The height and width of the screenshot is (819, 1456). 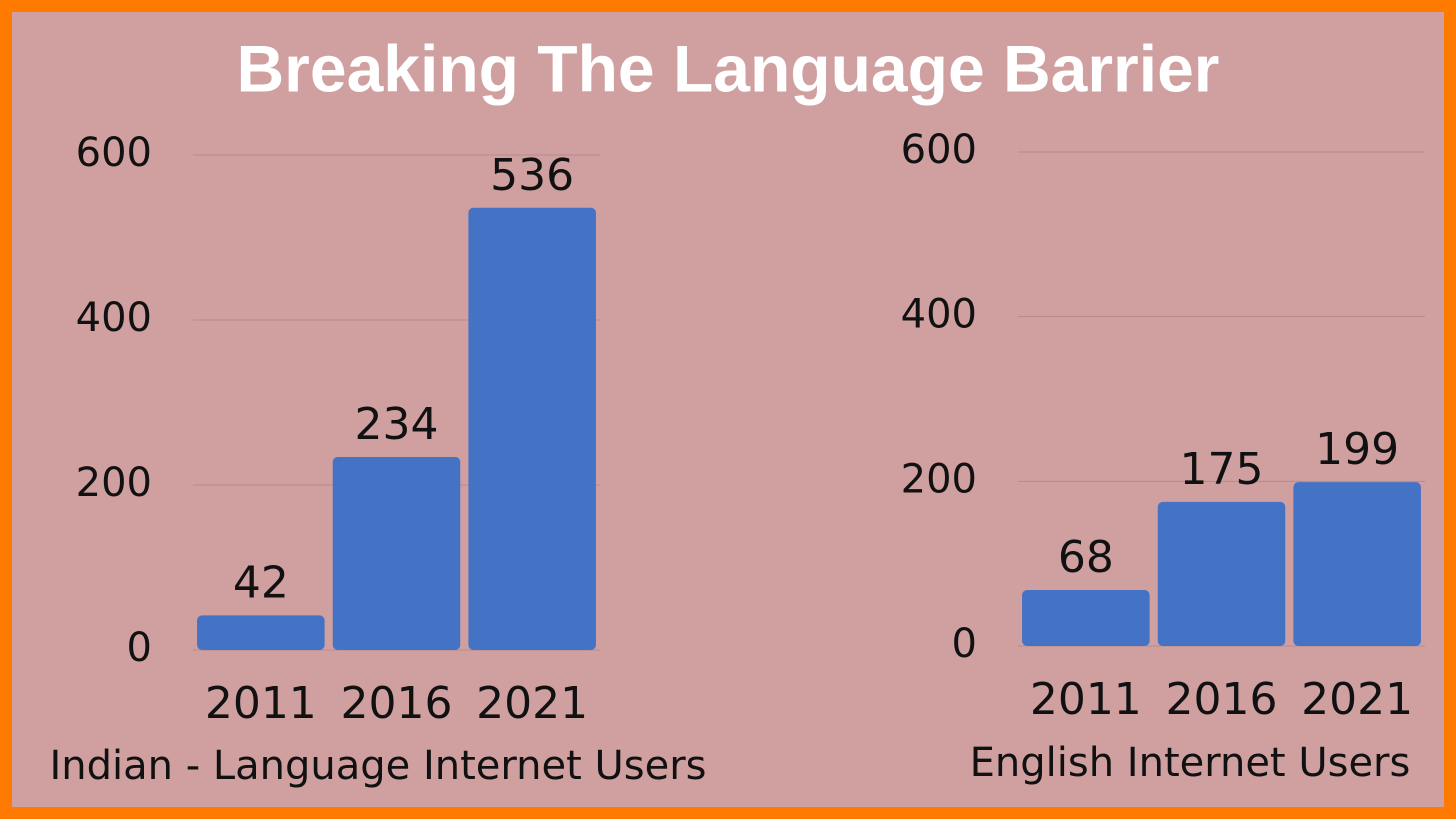 What do you see at coordinates (261, 582) in the screenshot?
I see `value-label: 42` at bounding box center [261, 582].